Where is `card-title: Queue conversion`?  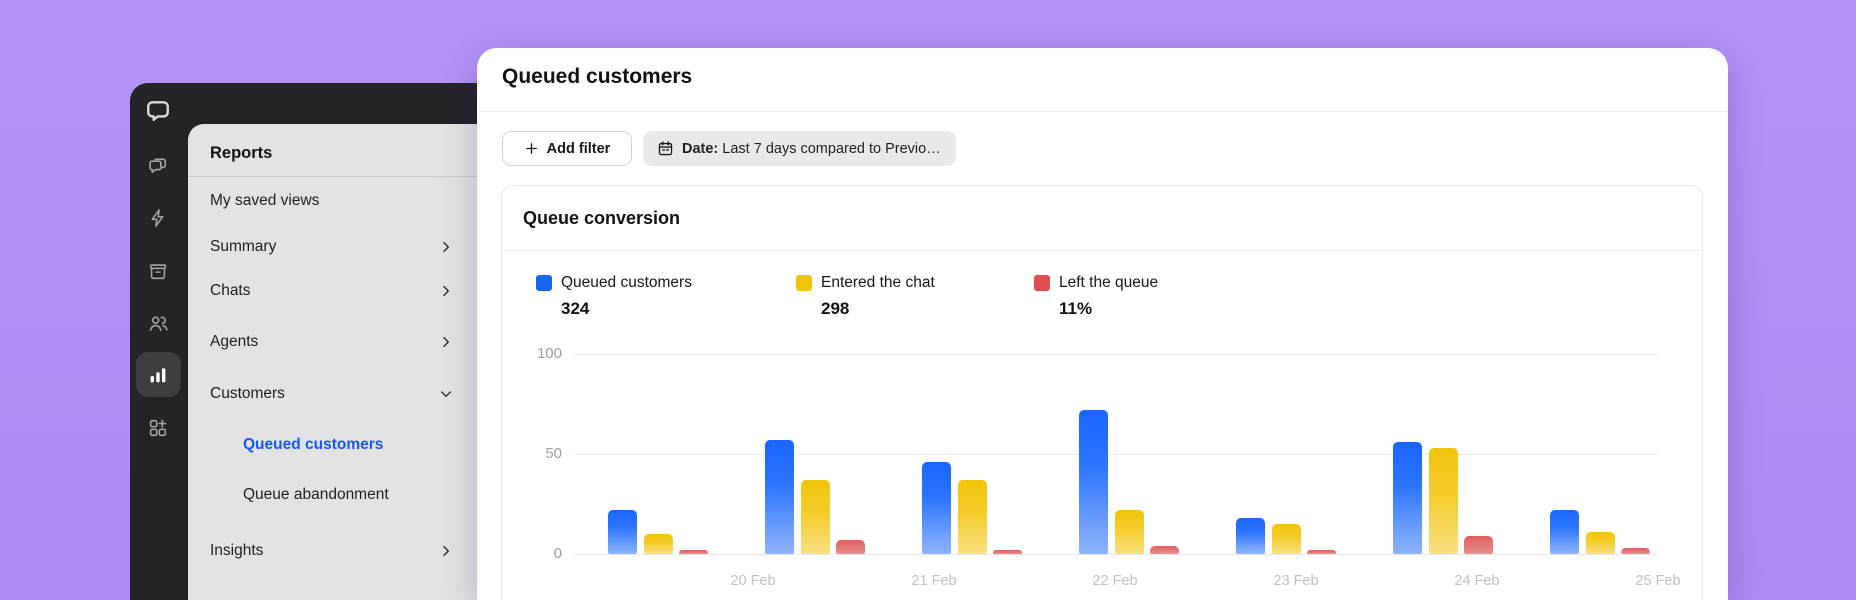 card-title: Queue conversion is located at coordinates (602, 218).